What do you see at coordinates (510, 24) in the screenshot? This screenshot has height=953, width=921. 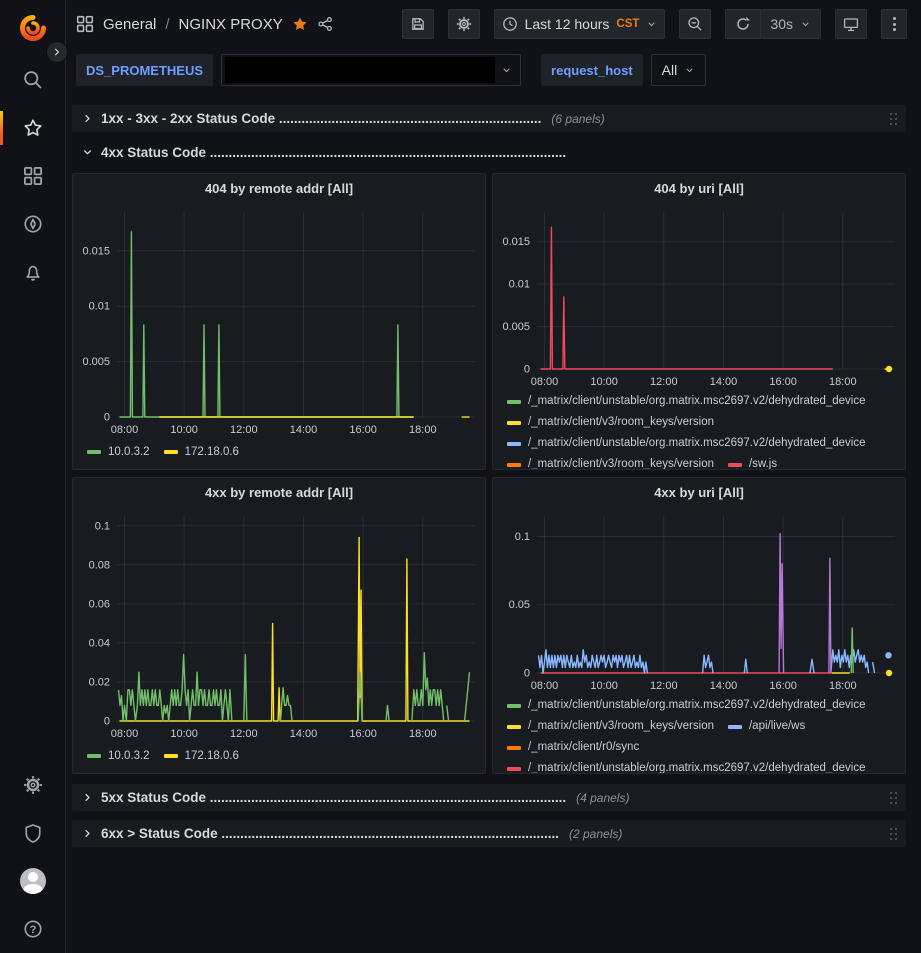 I see `clock-icon` at bounding box center [510, 24].